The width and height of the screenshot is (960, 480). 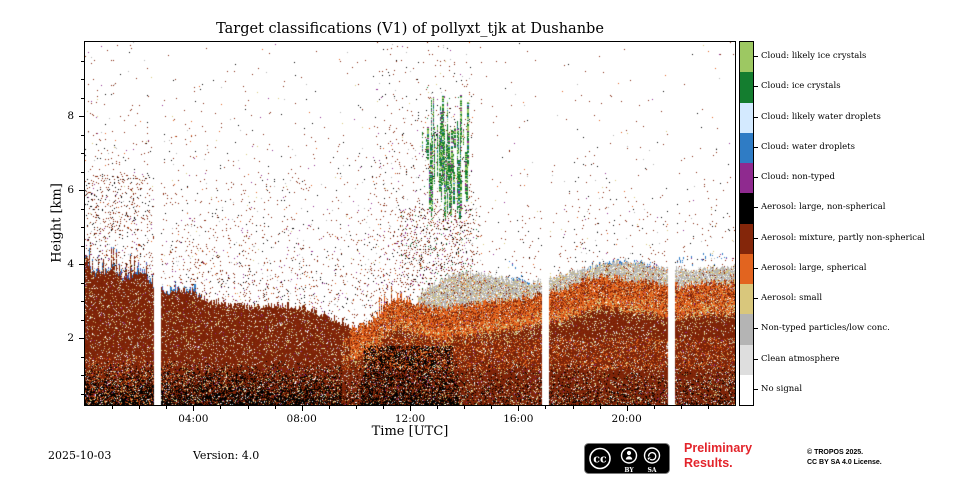 What do you see at coordinates (746, 57) in the screenshot?
I see `colorbar-segment-likely_ice` at bounding box center [746, 57].